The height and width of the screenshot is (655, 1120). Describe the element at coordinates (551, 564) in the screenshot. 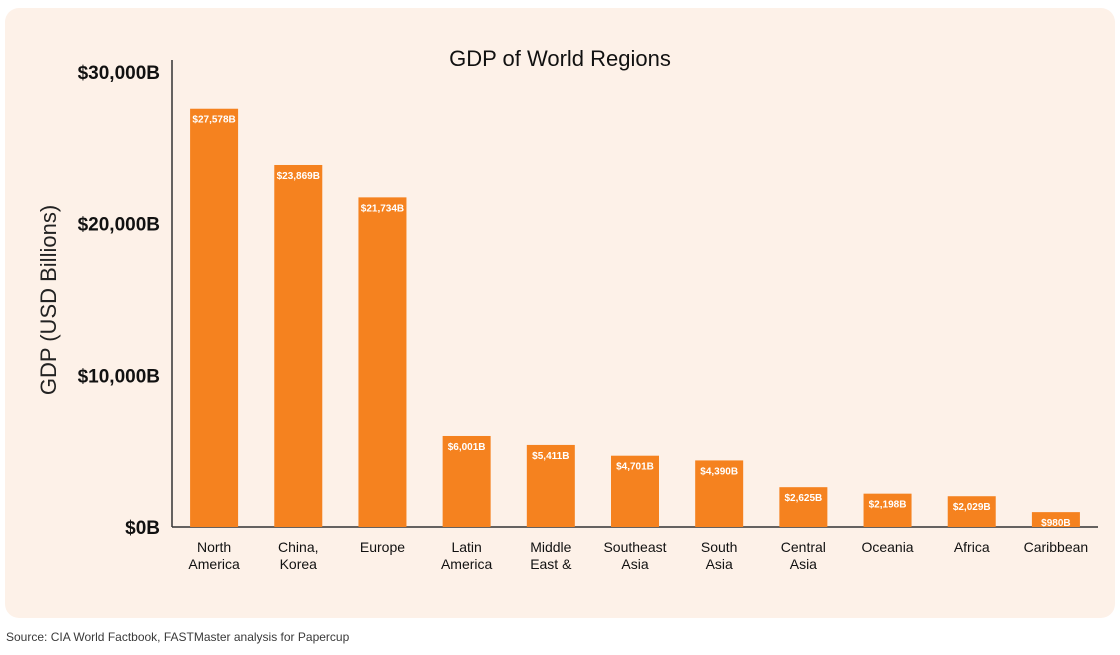

I see `x-tick-label: East &` at that location.